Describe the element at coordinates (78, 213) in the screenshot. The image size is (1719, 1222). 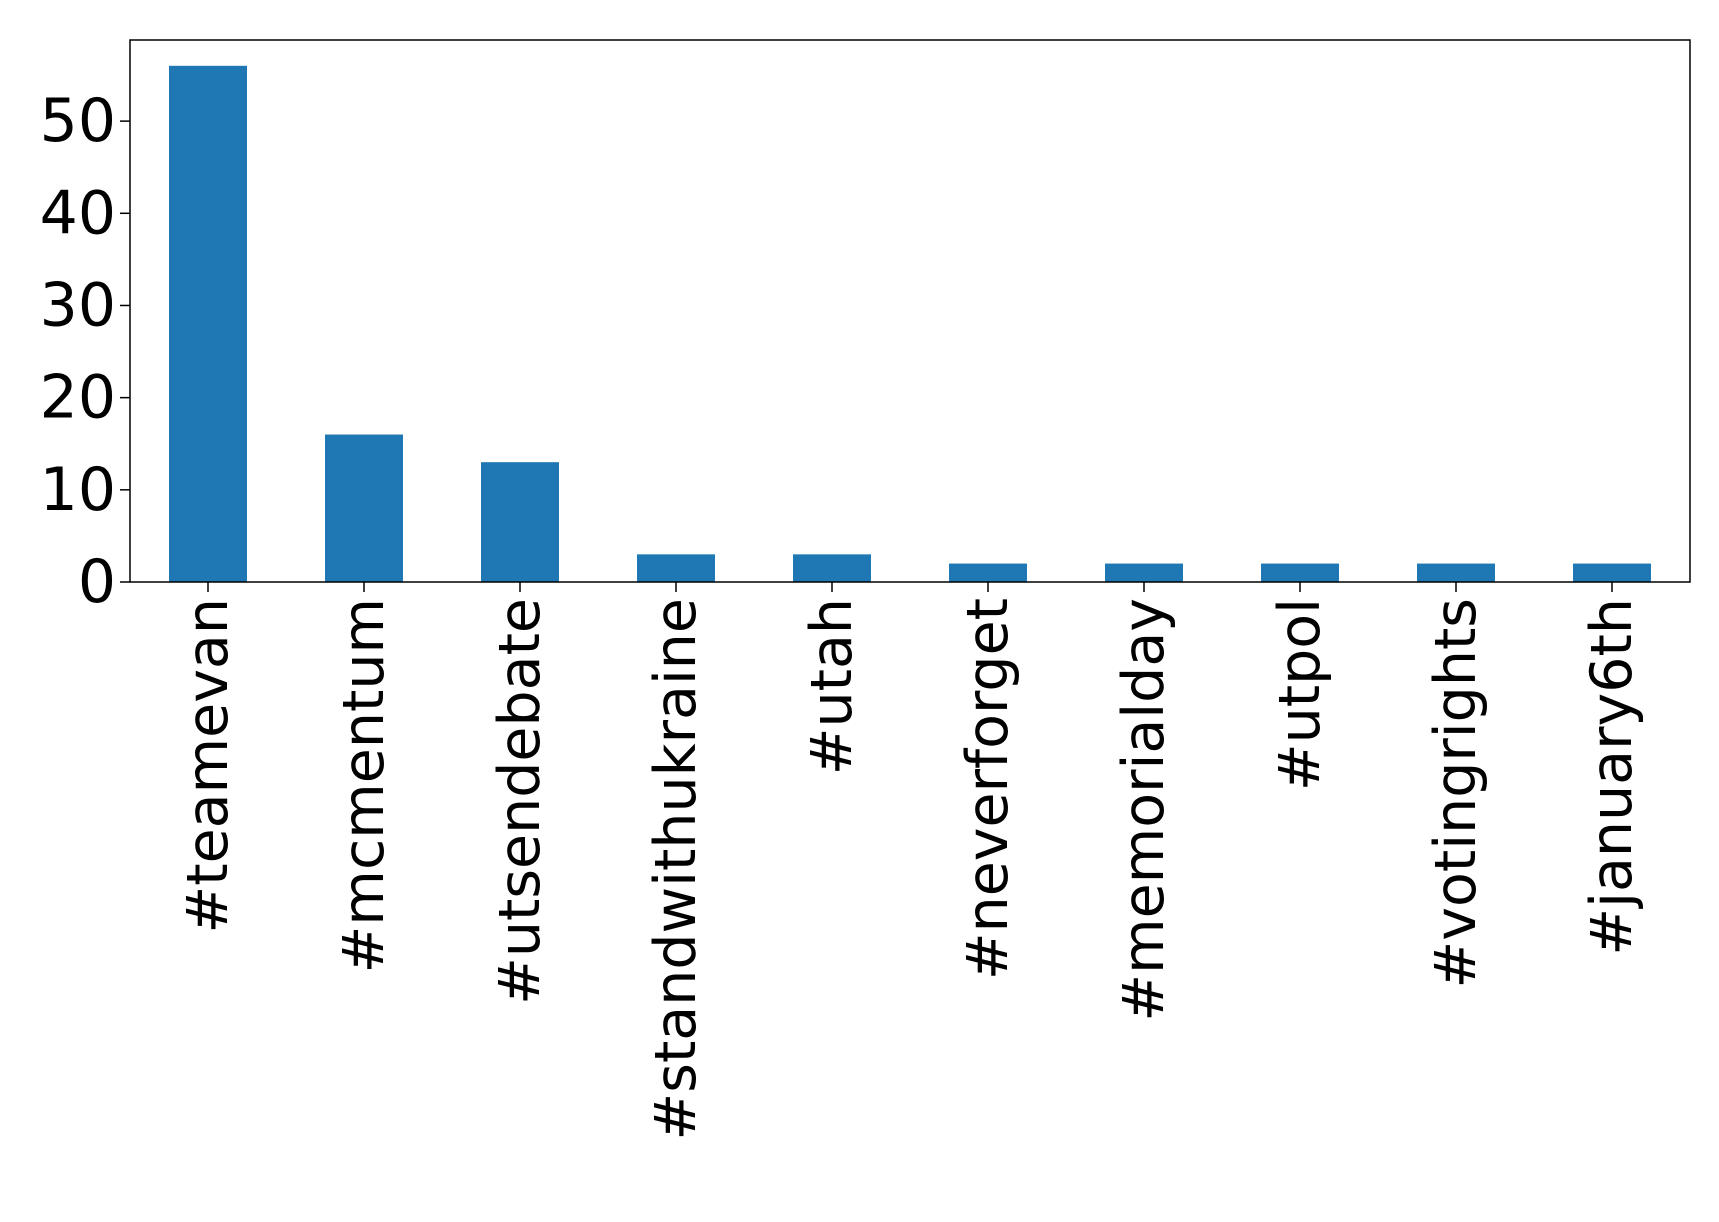
I see `y-tick-label: 40` at that location.